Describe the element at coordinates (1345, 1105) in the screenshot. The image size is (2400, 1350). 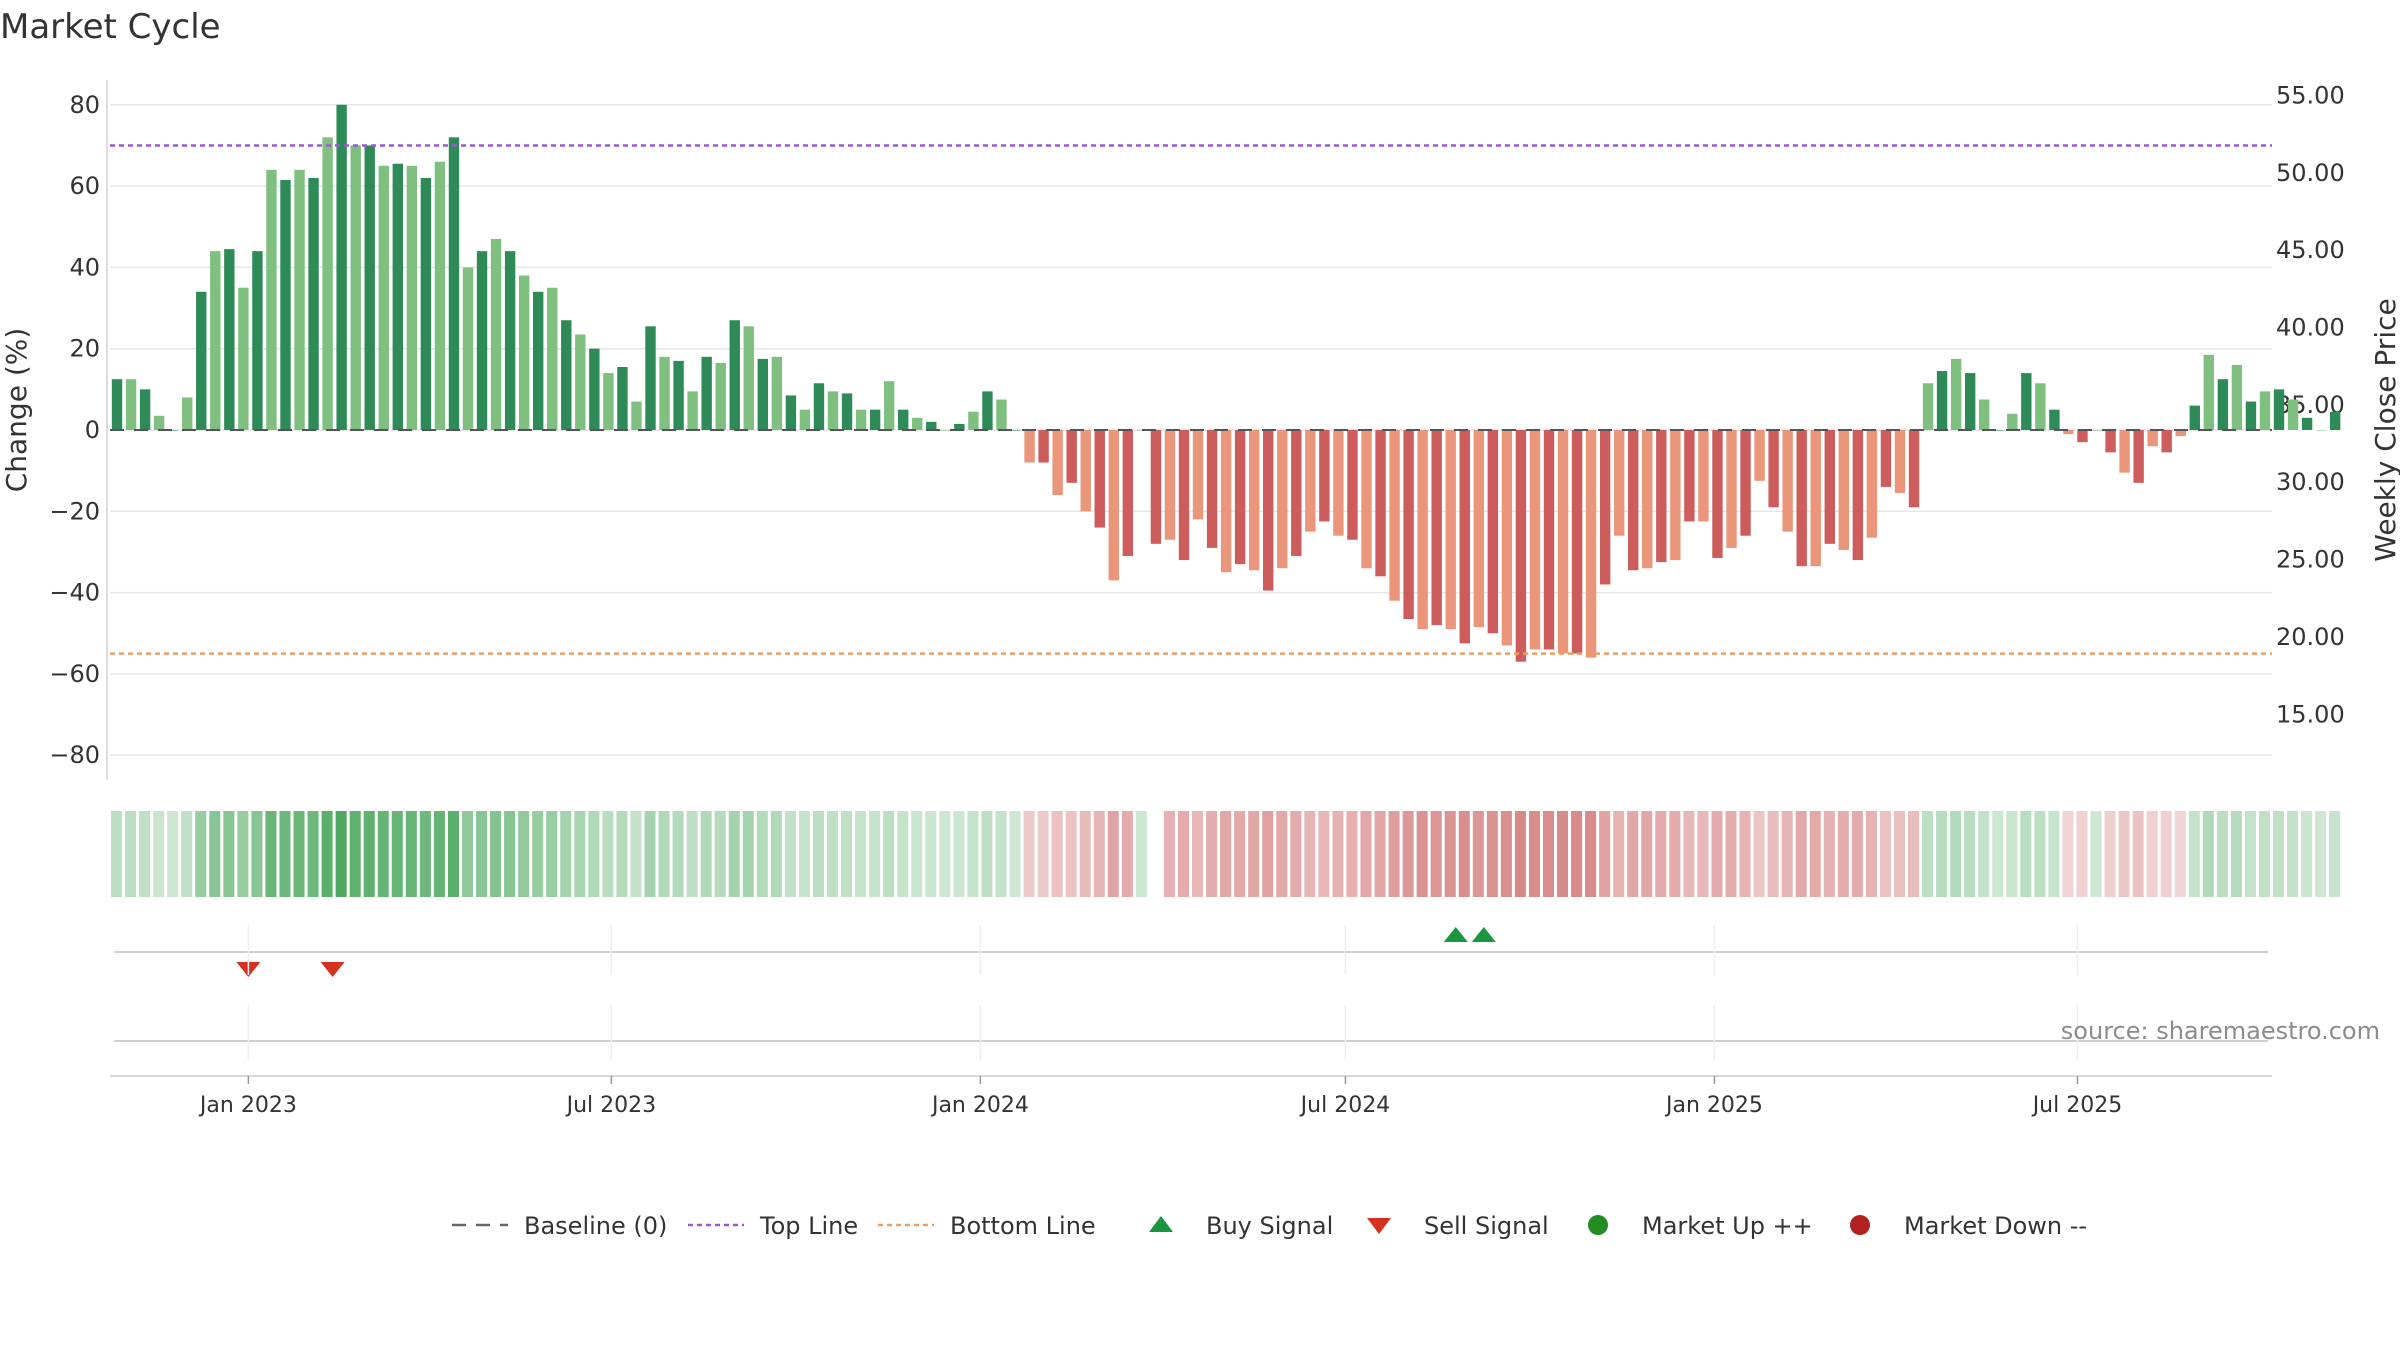
I see `x-tick-label: Jul 2024` at that location.